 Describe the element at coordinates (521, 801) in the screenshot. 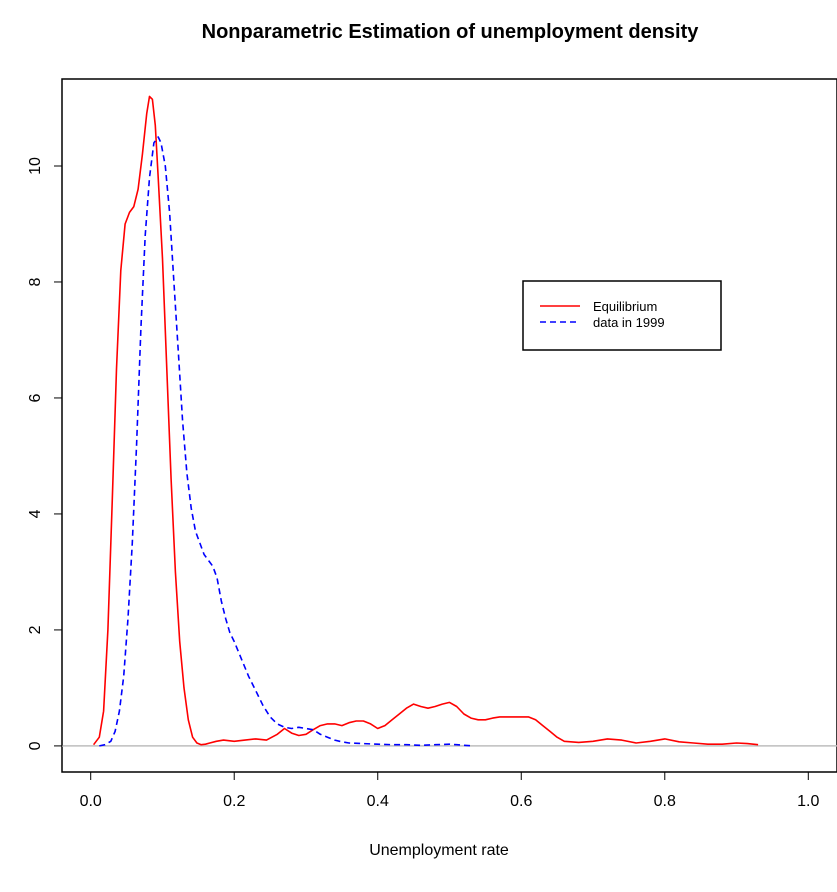

I see `x-tick-label: 0.6` at that location.